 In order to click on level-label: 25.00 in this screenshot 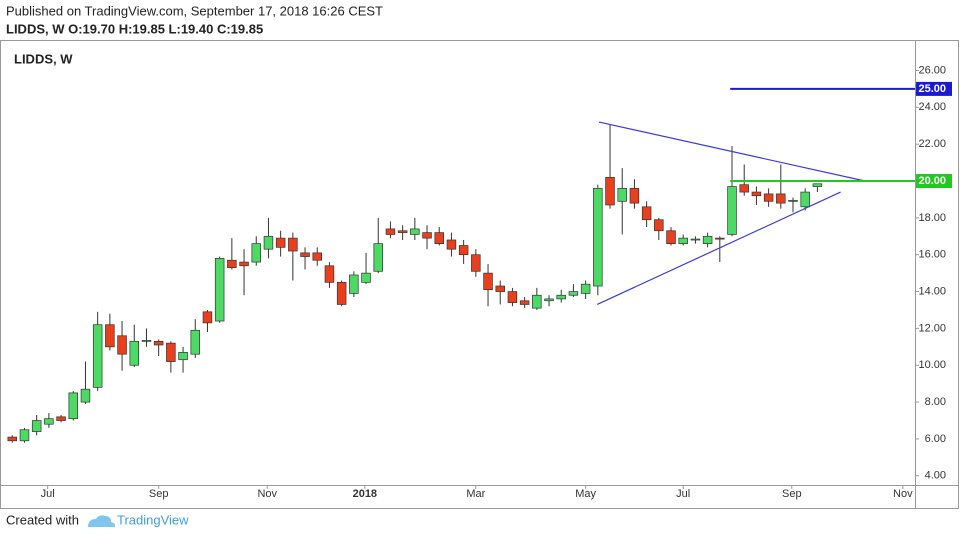, I will do `click(932, 89)`.